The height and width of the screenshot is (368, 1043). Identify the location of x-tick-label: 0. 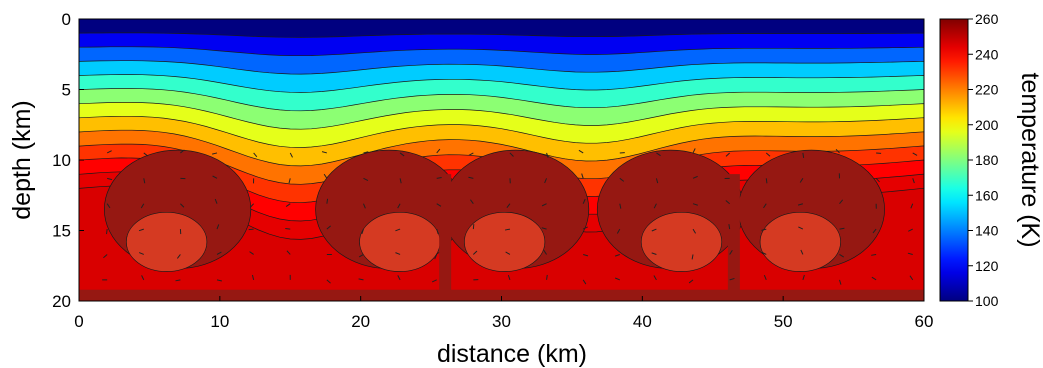
(78, 321).